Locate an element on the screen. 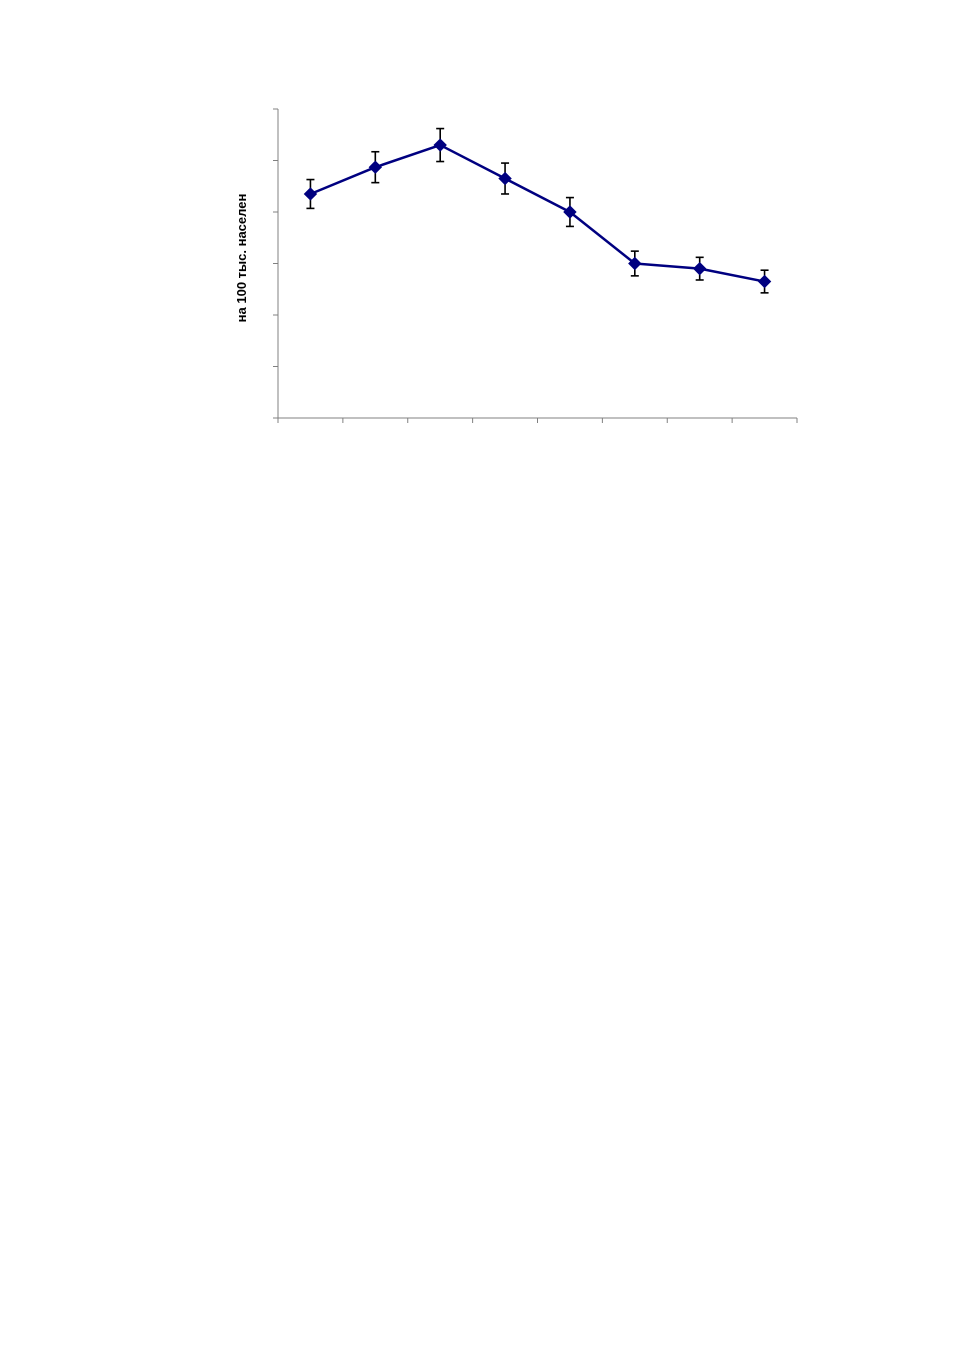 The height and width of the screenshot is (1350, 954). series is located at coordinates (537, 210).